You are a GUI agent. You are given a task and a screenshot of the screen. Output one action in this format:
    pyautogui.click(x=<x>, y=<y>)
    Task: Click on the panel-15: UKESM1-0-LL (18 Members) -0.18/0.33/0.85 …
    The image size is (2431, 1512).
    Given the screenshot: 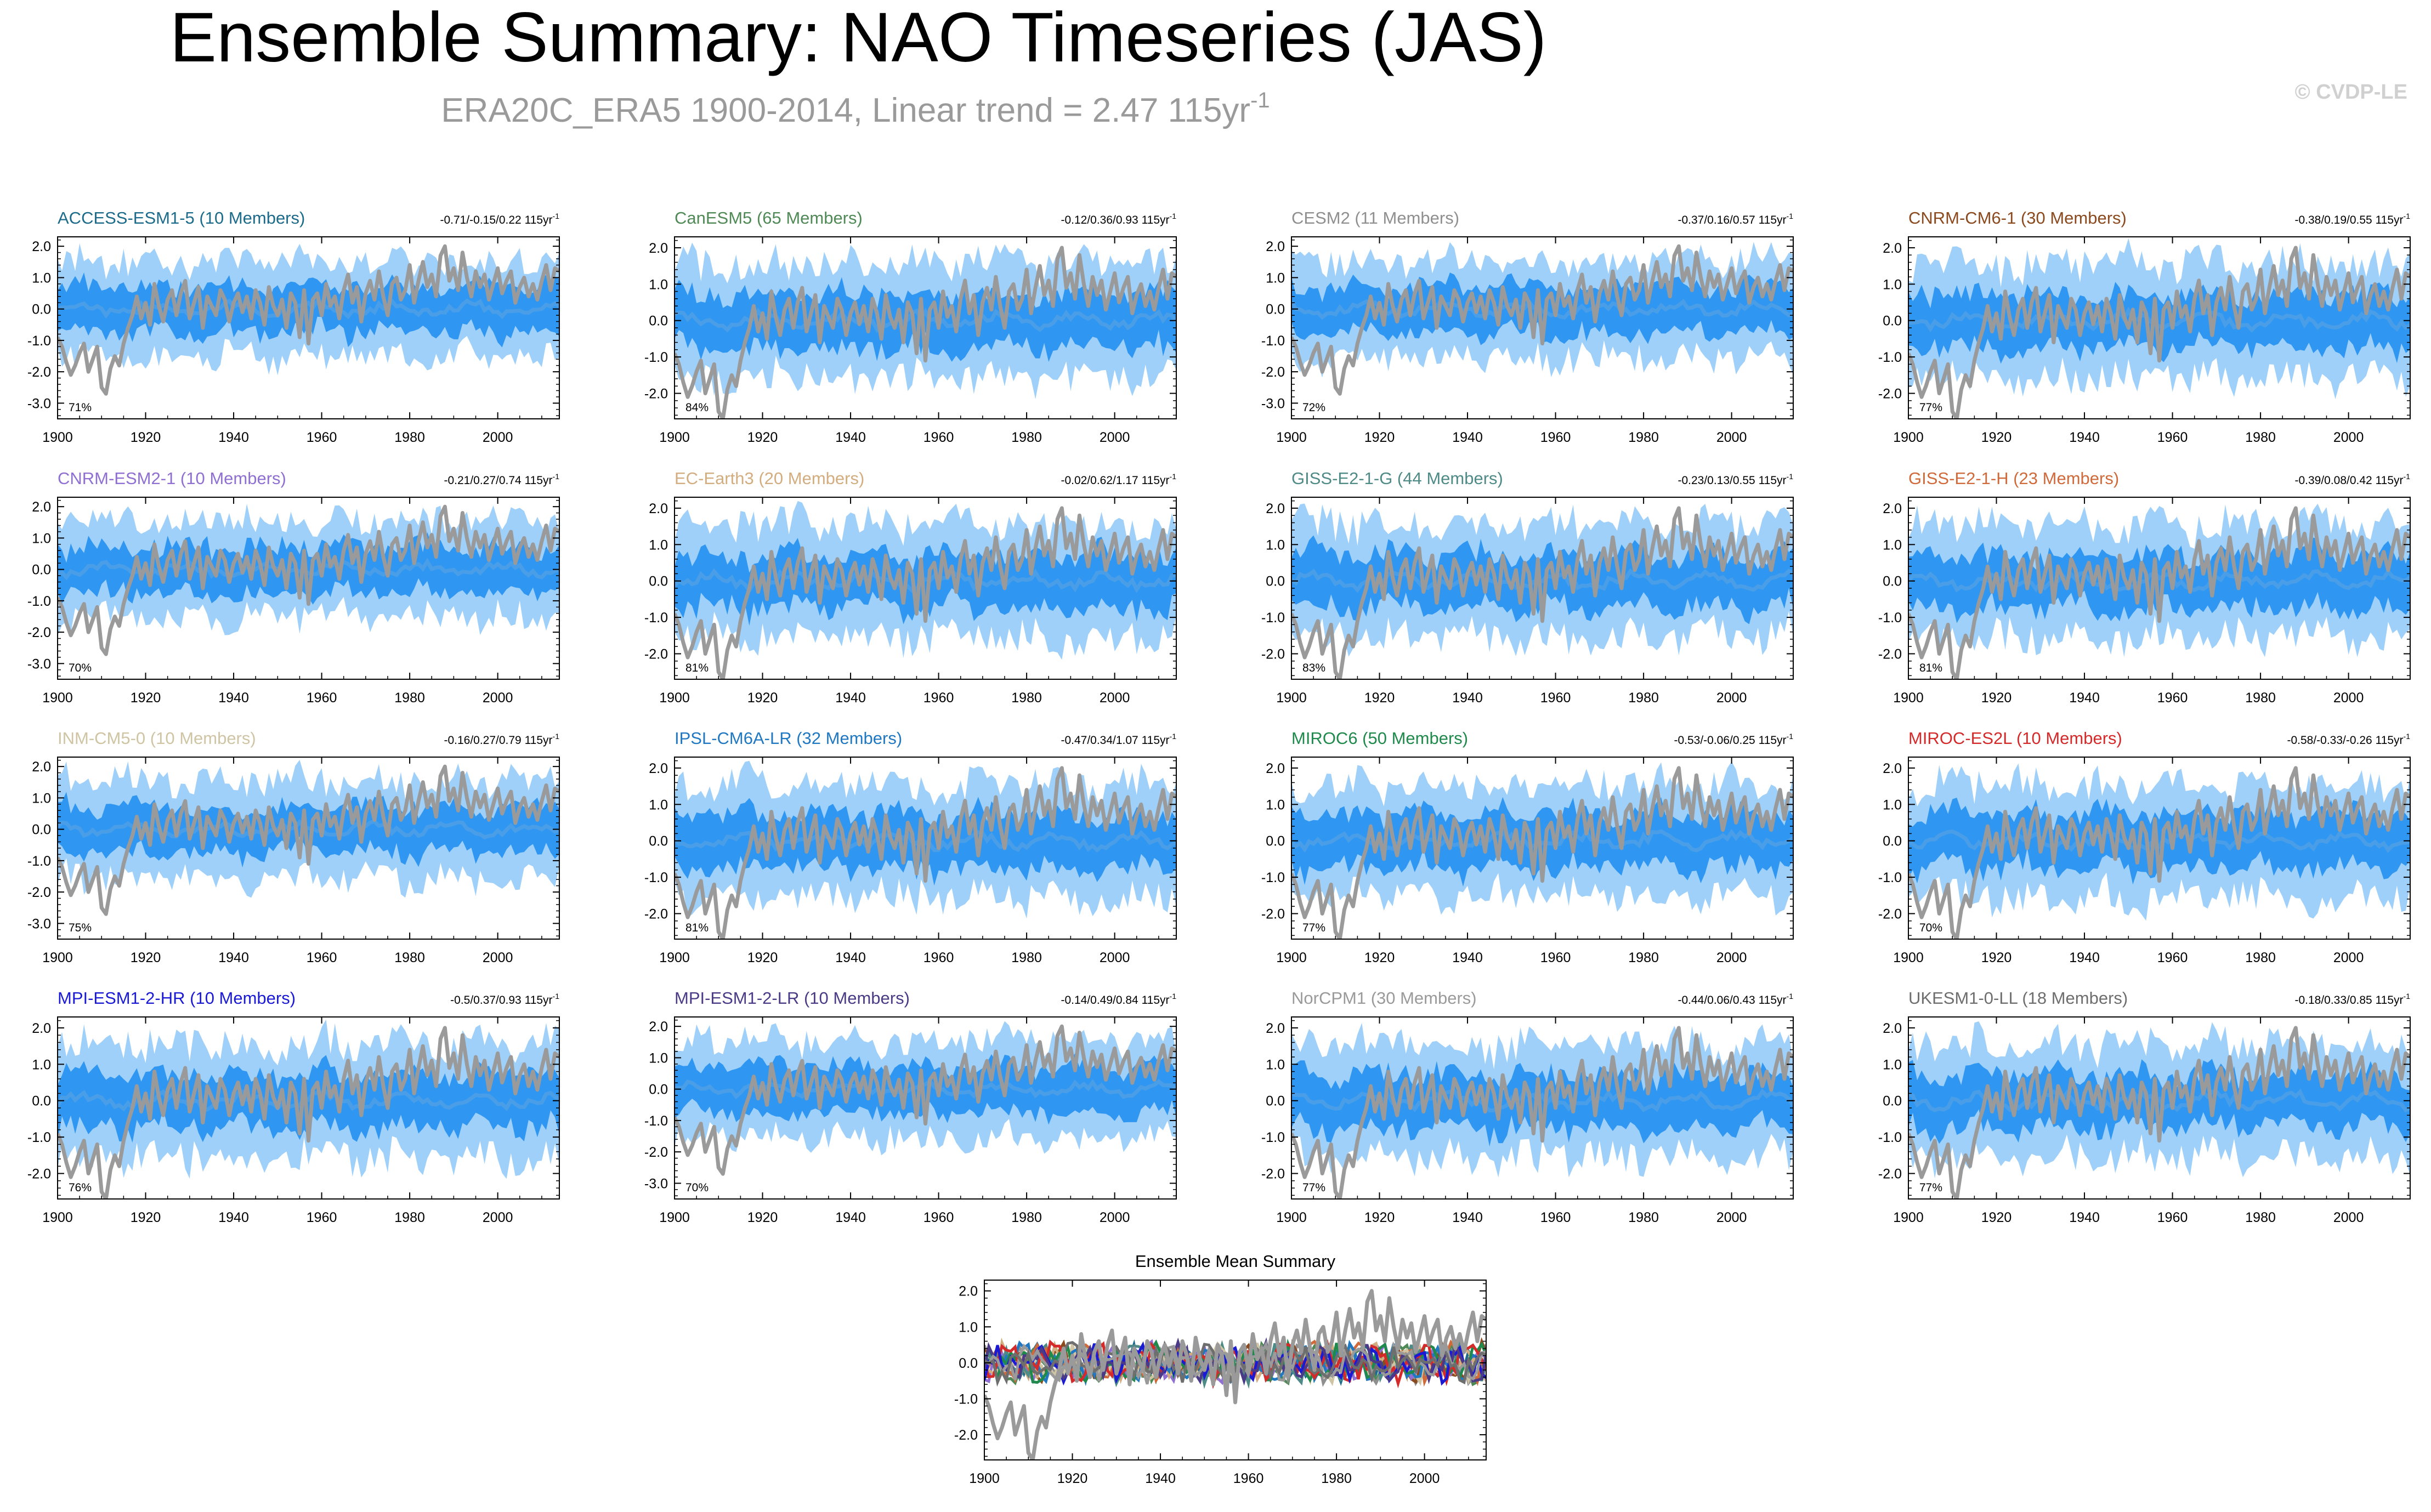 What is the action you would take?
    pyautogui.click(x=2144, y=1106)
    